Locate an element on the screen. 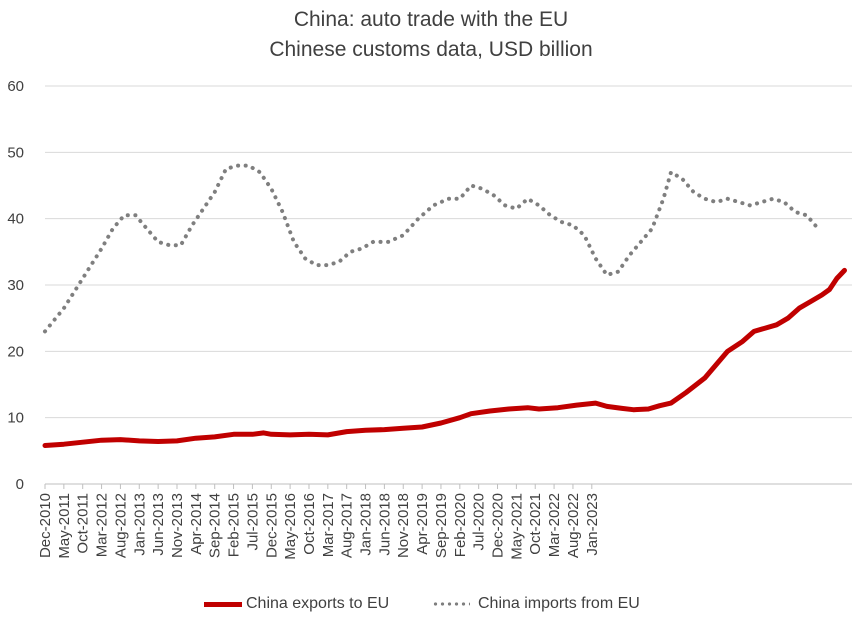 The height and width of the screenshot is (625, 862). x-tick-label: Sep-2014 is located at coordinates (215, 525).